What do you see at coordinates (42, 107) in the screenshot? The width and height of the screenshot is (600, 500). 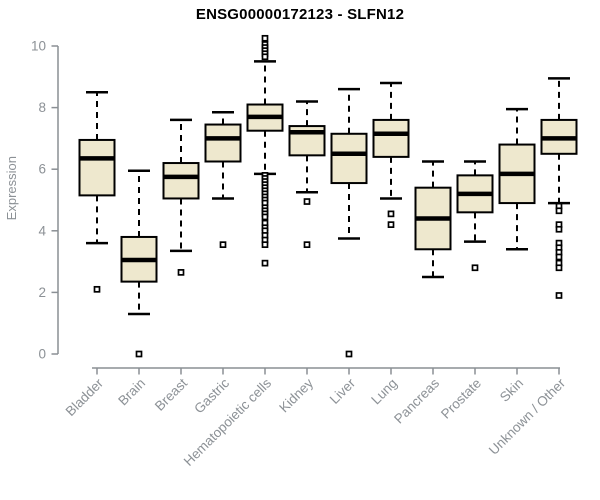 I see `y-tick-label: 8` at bounding box center [42, 107].